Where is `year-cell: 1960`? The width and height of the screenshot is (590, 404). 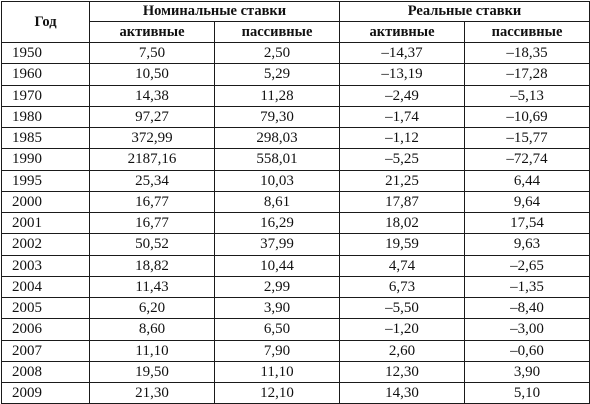
year-cell: 1960 is located at coordinates (45, 74).